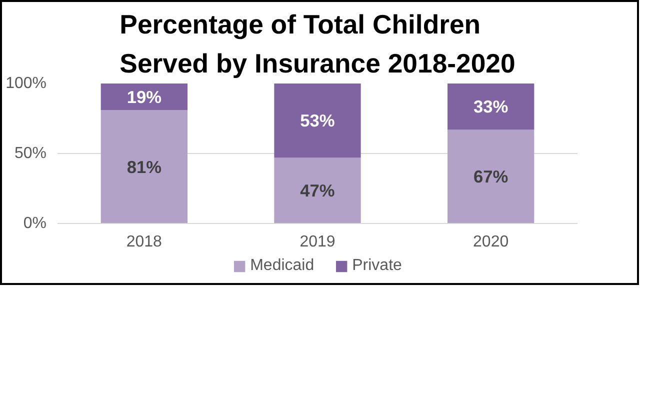 The height and width of the screenshot is (414, 657). I want to click on data-label: 19%, so click(144, 96).